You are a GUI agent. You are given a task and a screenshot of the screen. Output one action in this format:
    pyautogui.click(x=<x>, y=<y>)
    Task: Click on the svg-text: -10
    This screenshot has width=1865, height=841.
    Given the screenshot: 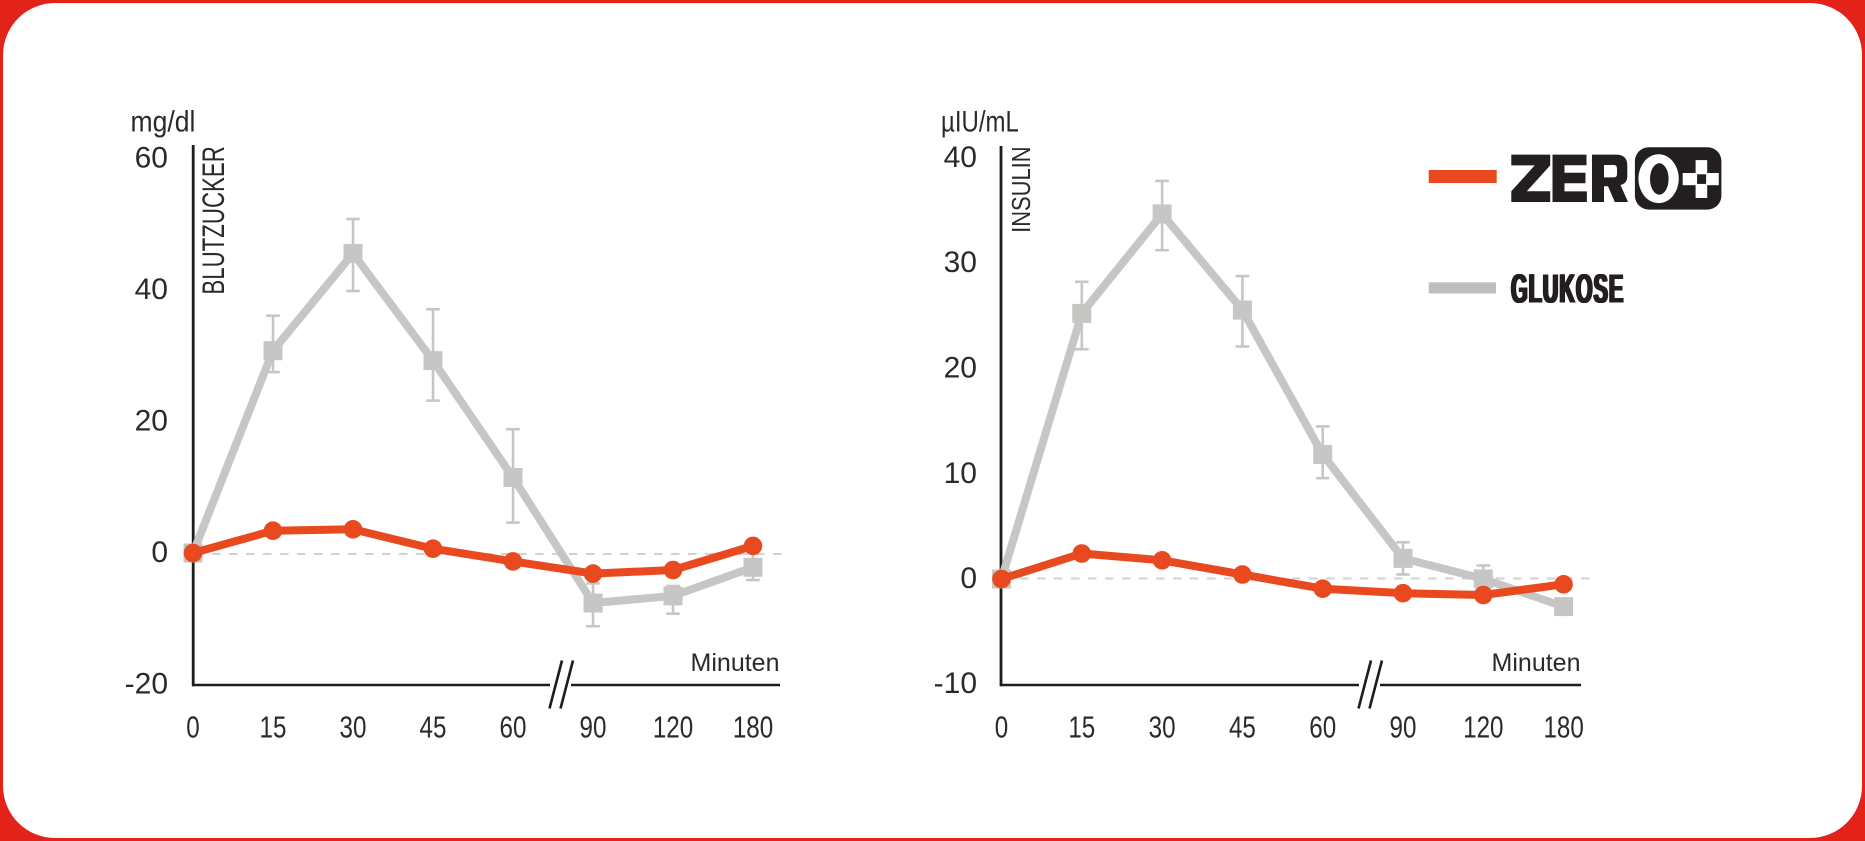 What is the action you would take?
    pyautogui.click(x=955, y=683)
    